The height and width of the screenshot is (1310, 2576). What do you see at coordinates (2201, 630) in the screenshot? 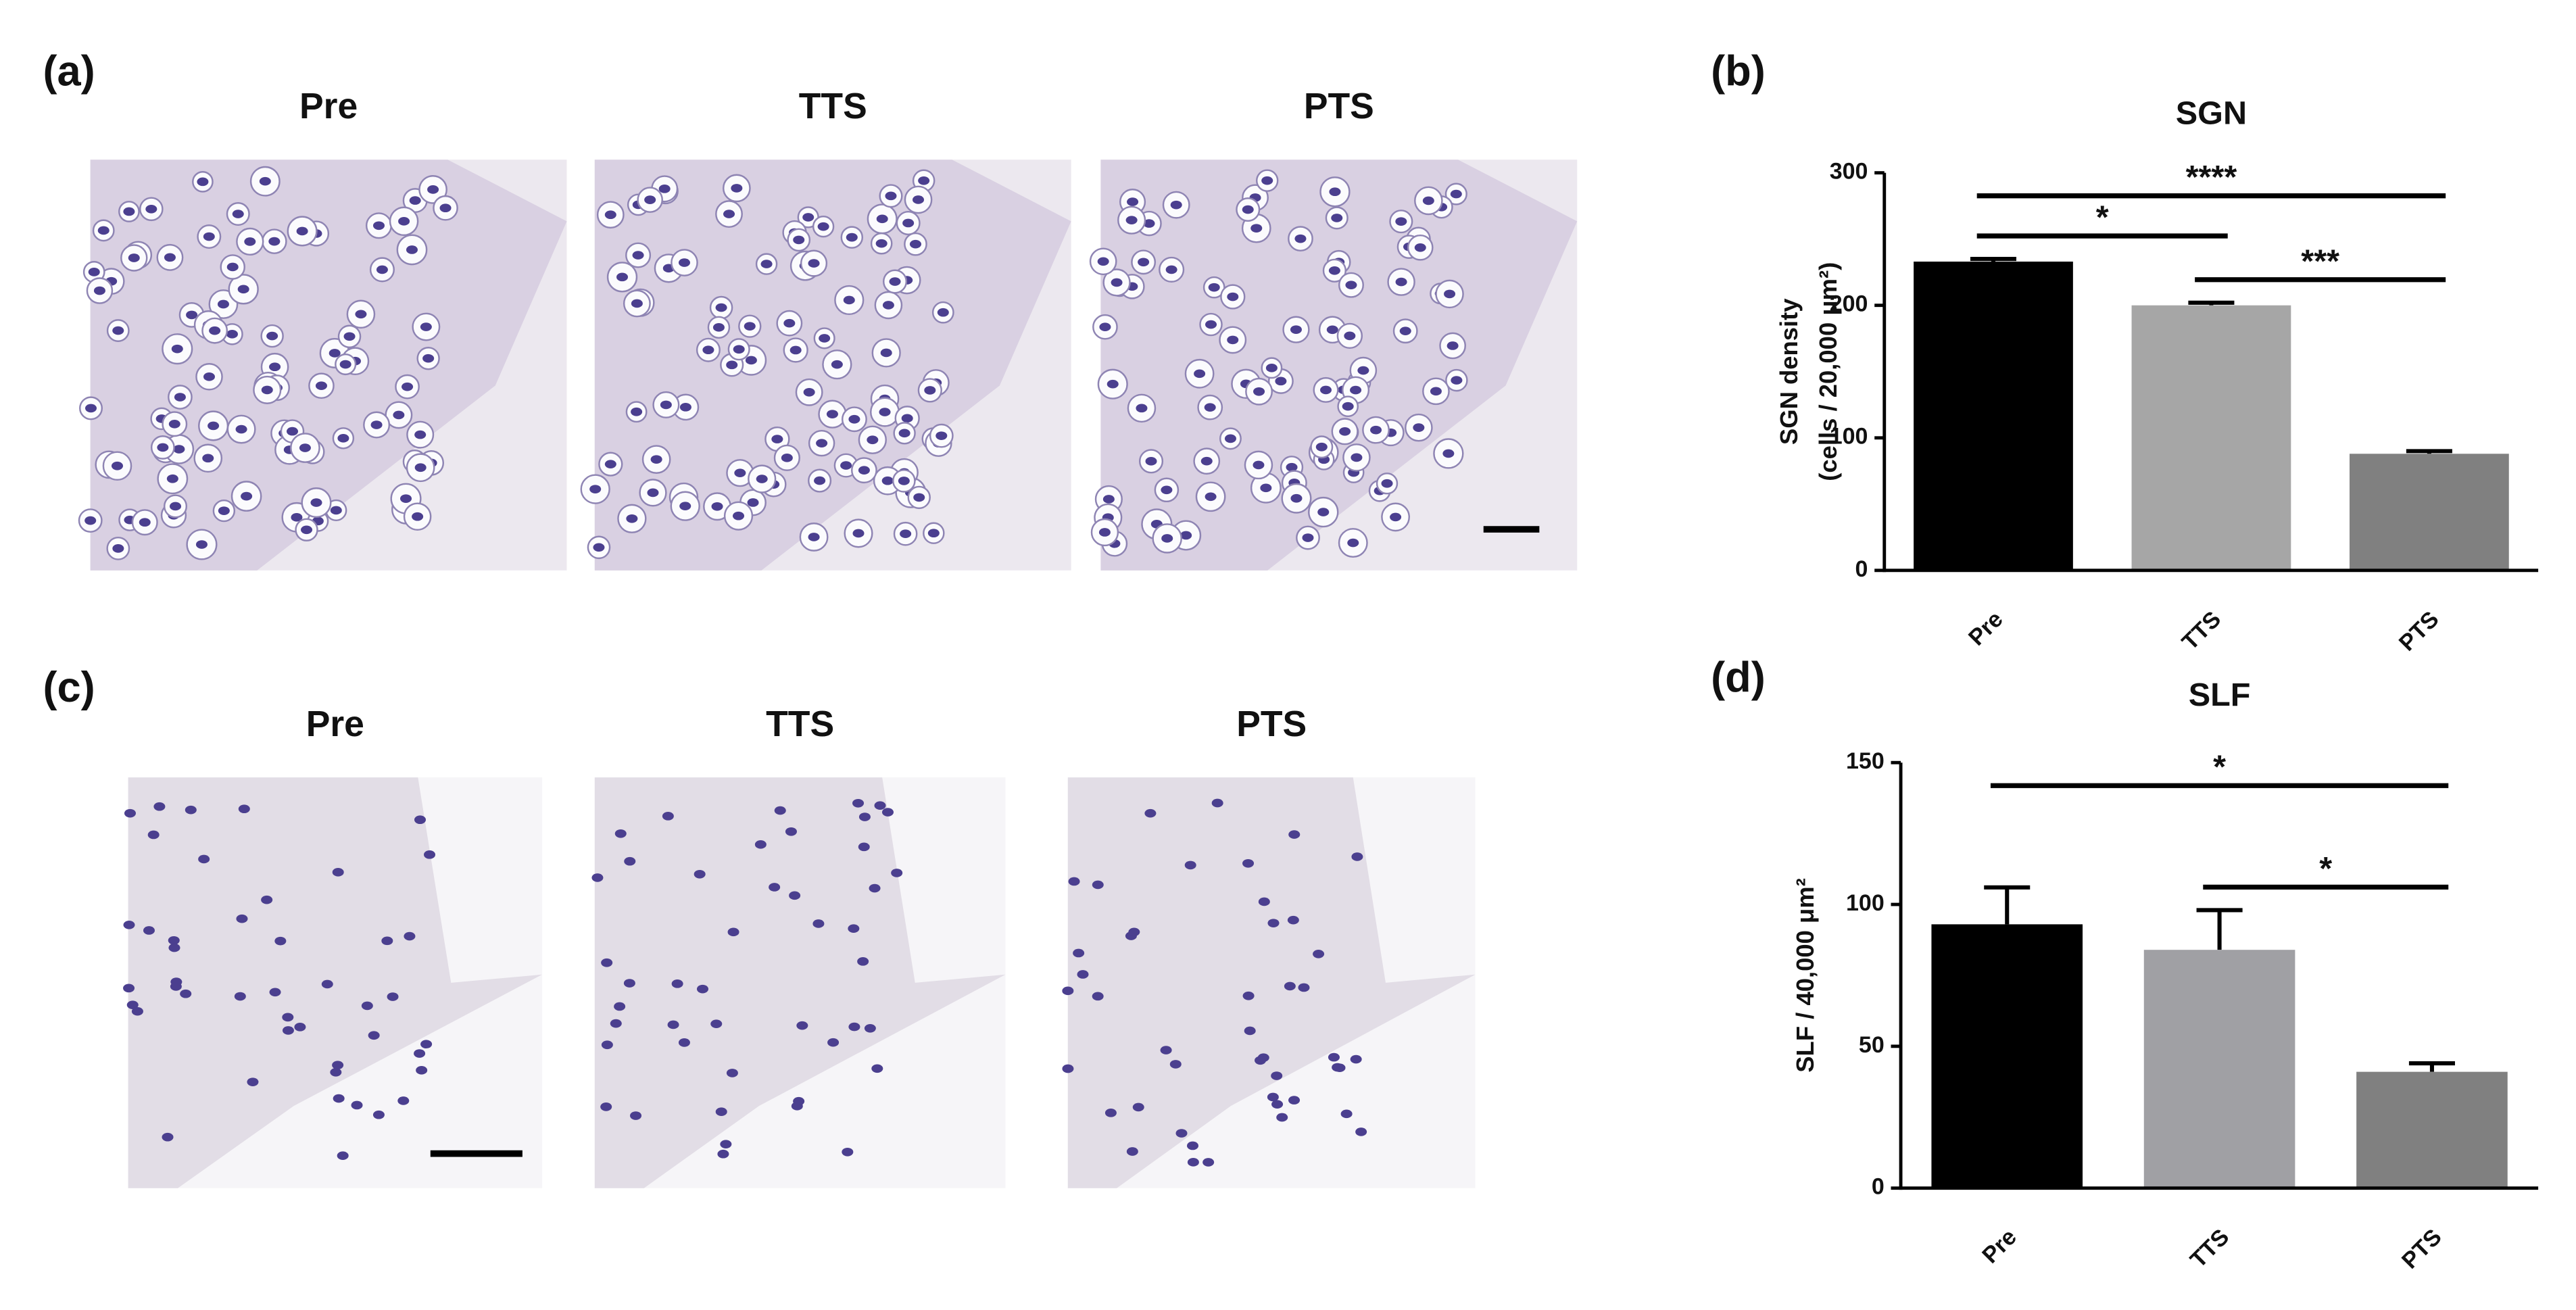
I see `x-tick-label: TTS` at bounding box center [2201, 630].